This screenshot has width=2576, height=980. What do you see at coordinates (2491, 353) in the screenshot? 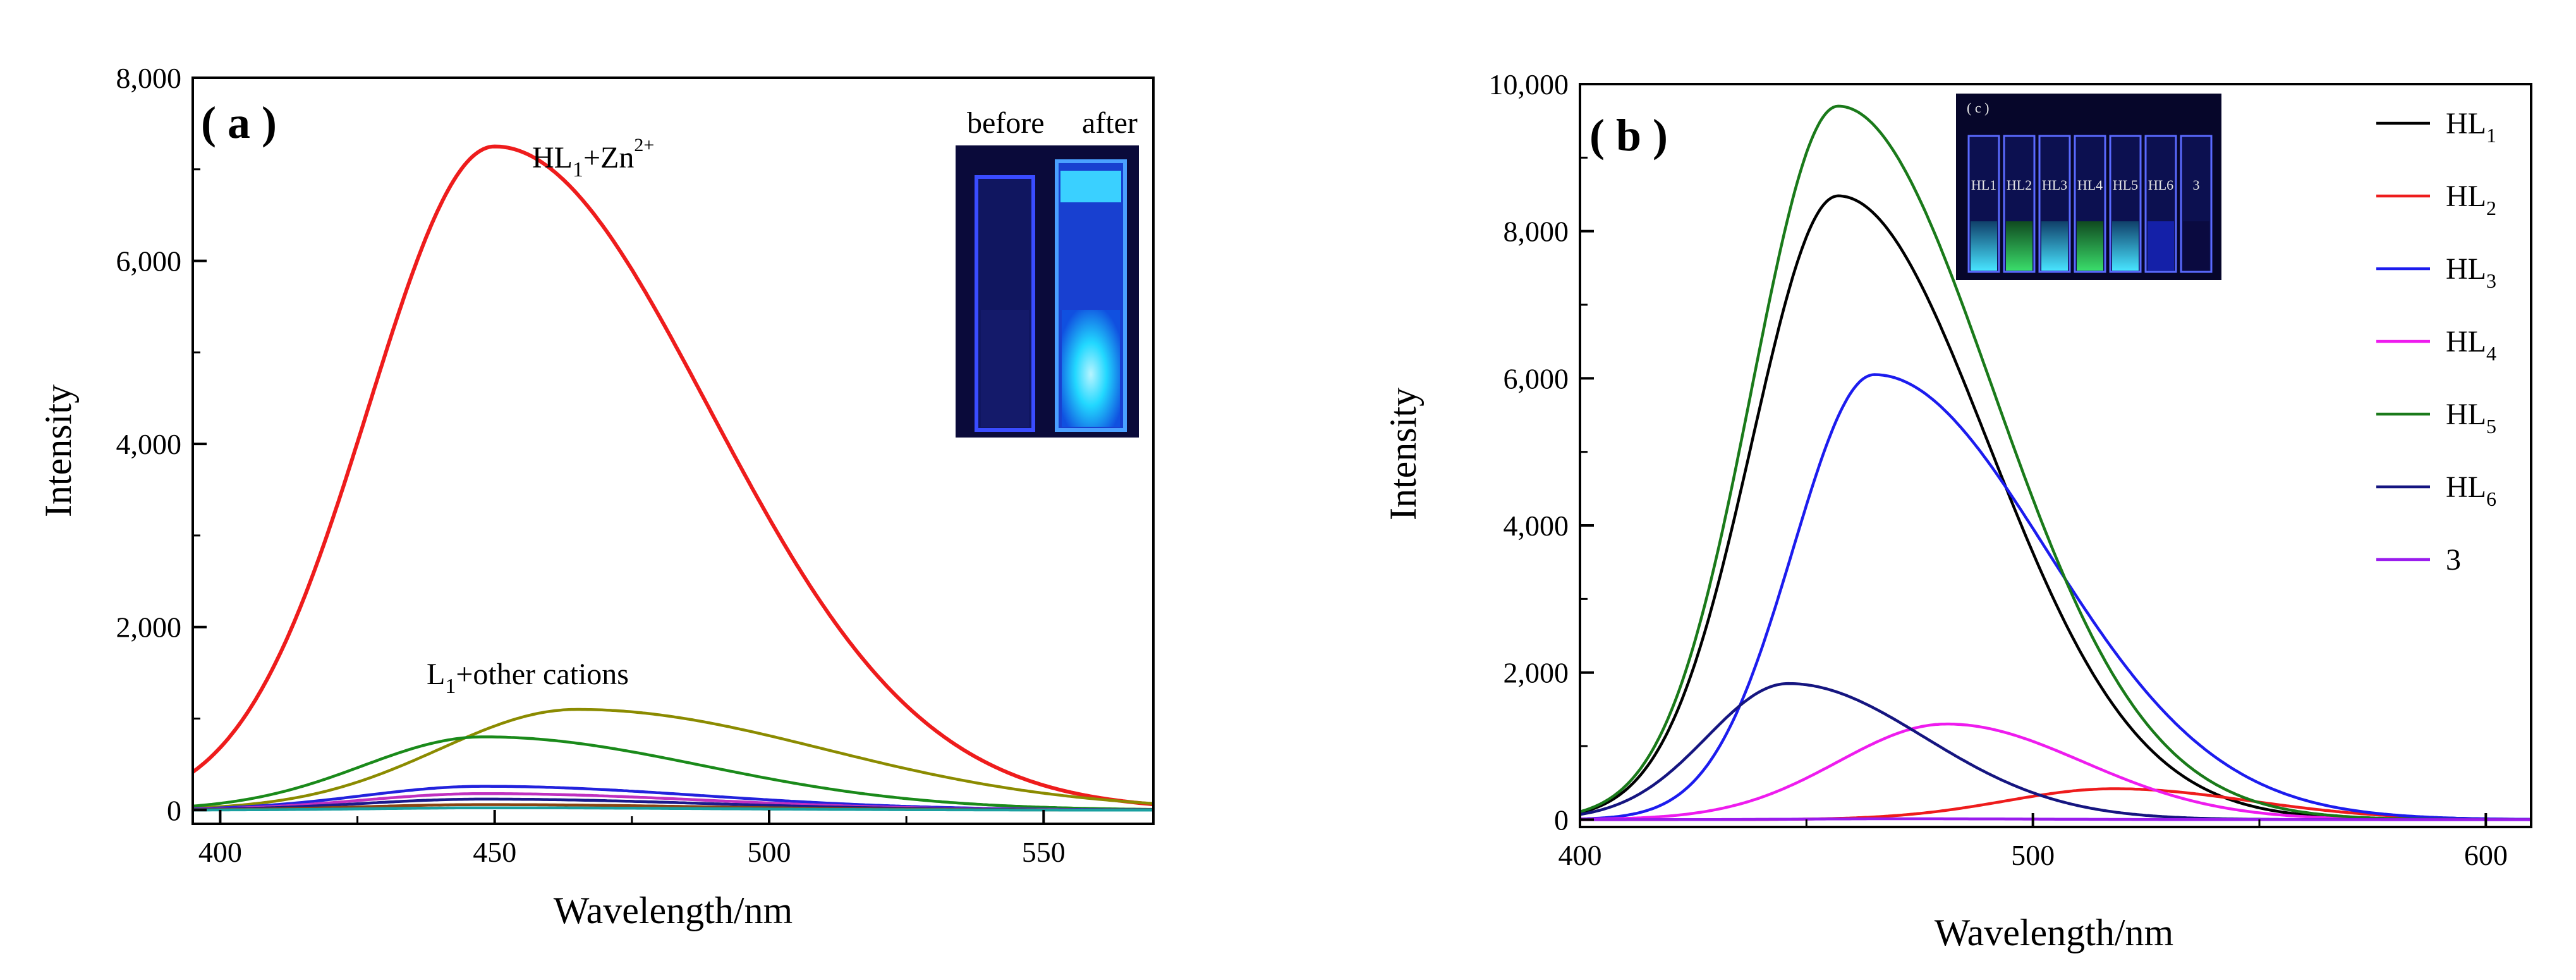
I see `legend-label-sub: 4` at bounding box center [2491, 353].